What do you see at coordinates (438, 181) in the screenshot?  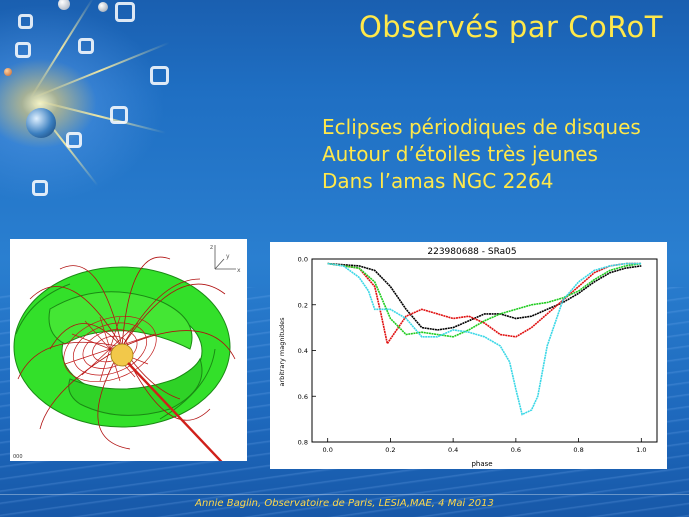 I see `bullet-line: Dans l’amas NGC 2264` at bounding box center [438, 181].